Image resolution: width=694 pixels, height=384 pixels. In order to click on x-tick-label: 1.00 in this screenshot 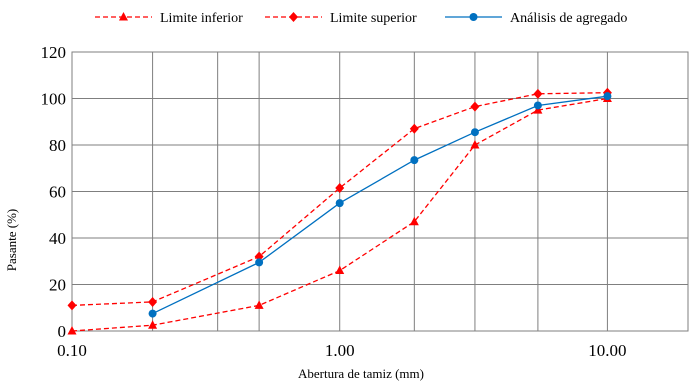, I will do `click(340, 350)`.